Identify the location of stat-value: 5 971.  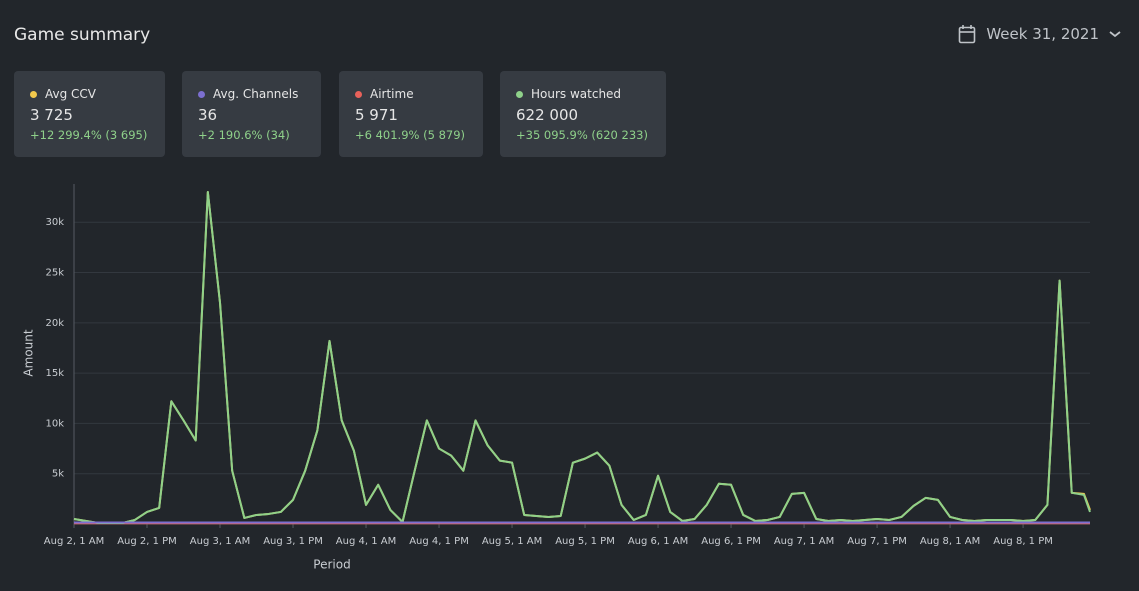
(376, 115).